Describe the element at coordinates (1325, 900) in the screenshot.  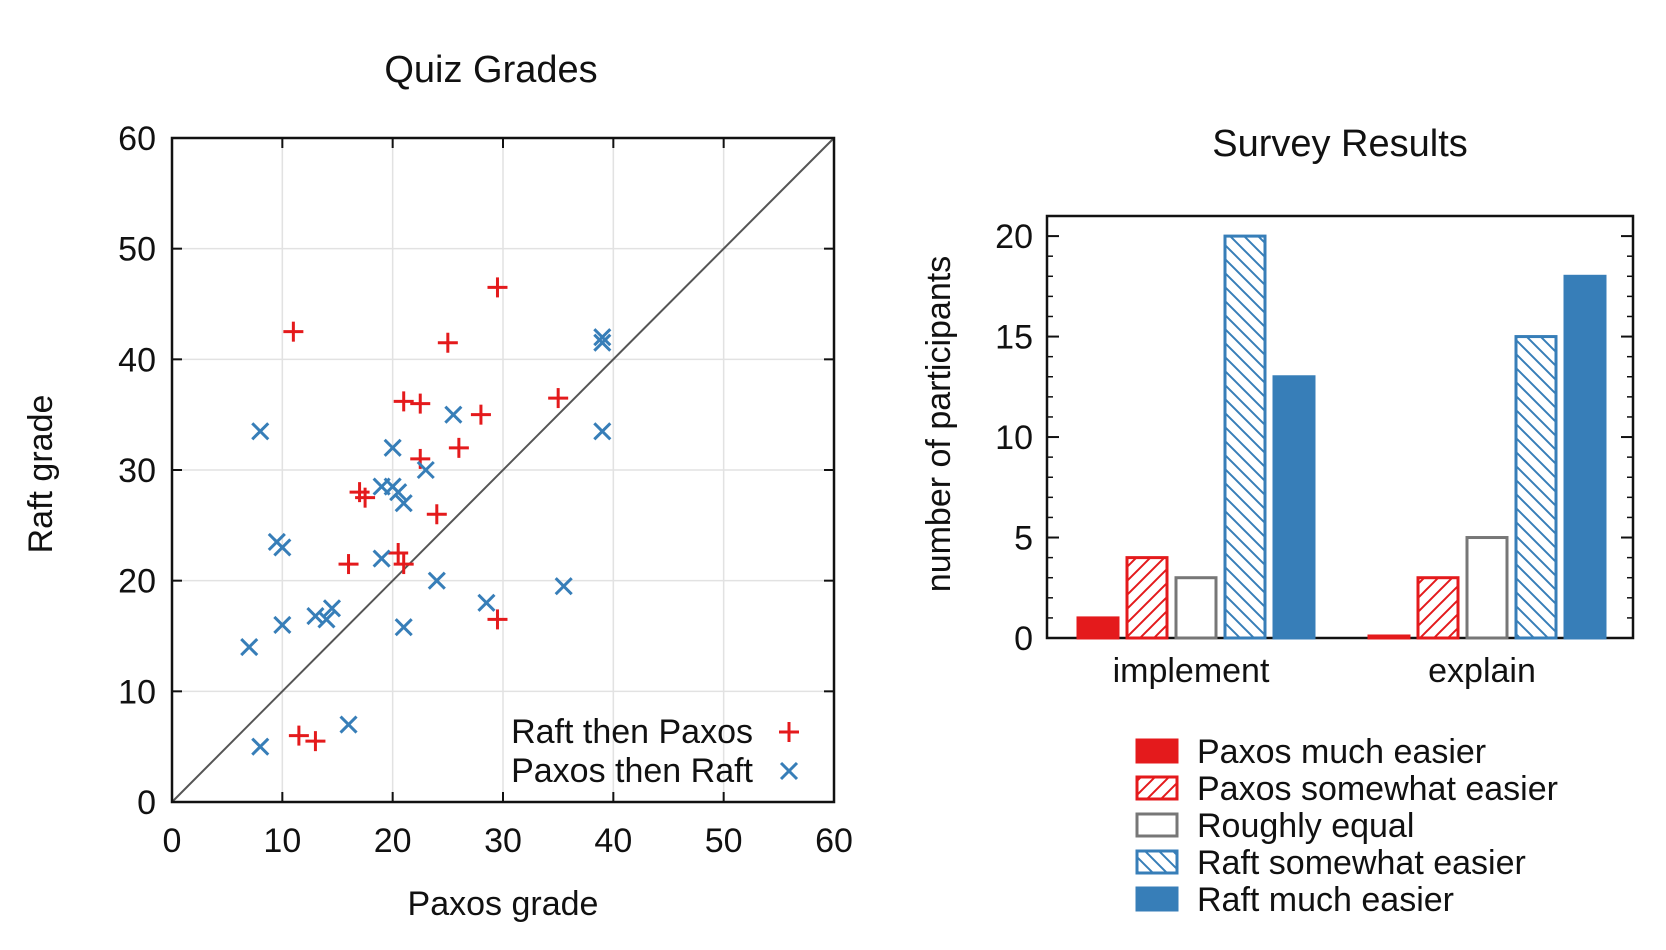
I see `survey-legend-label-4: Raft much easier` at that location.